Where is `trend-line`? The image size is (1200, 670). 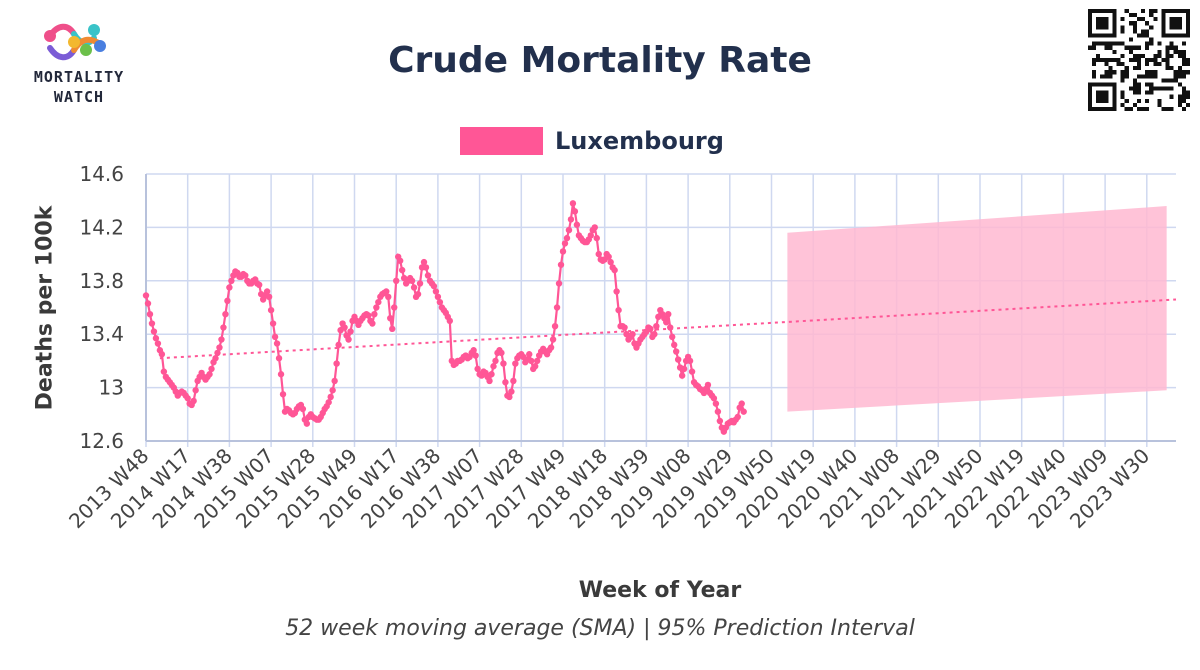
trend-line is located at coordinates (668, 329).